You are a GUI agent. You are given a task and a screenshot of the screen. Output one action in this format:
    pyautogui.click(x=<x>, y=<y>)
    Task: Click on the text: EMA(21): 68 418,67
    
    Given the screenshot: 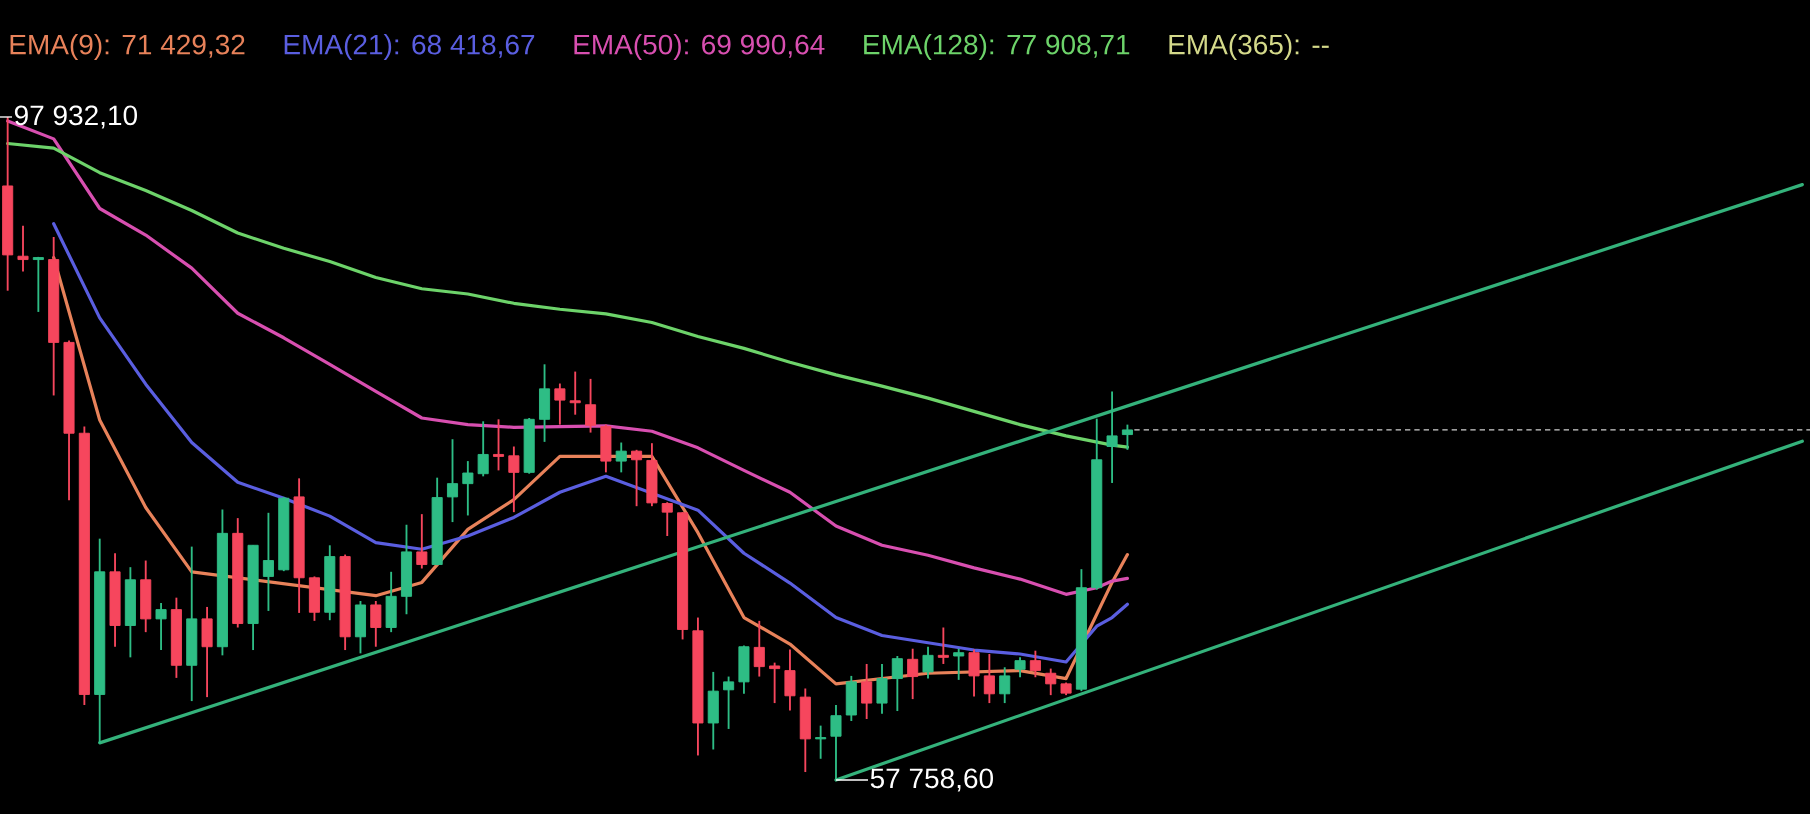 What is the action you would take?
    pyautogui.click(x=409, y=47)
    